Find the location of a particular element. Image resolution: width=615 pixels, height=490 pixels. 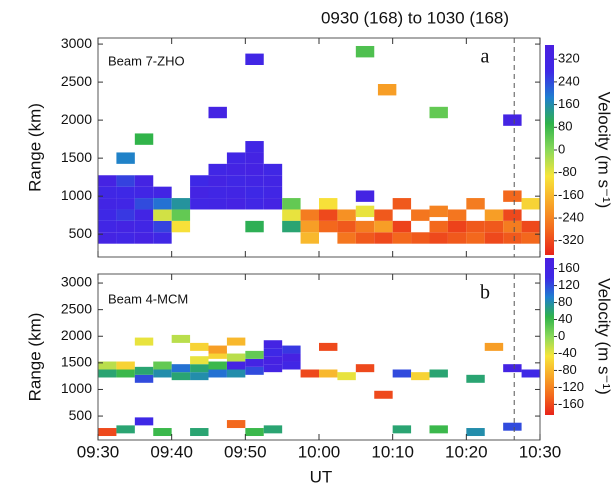

y-tick-label: 3000 is located at coordinates (76, 43).